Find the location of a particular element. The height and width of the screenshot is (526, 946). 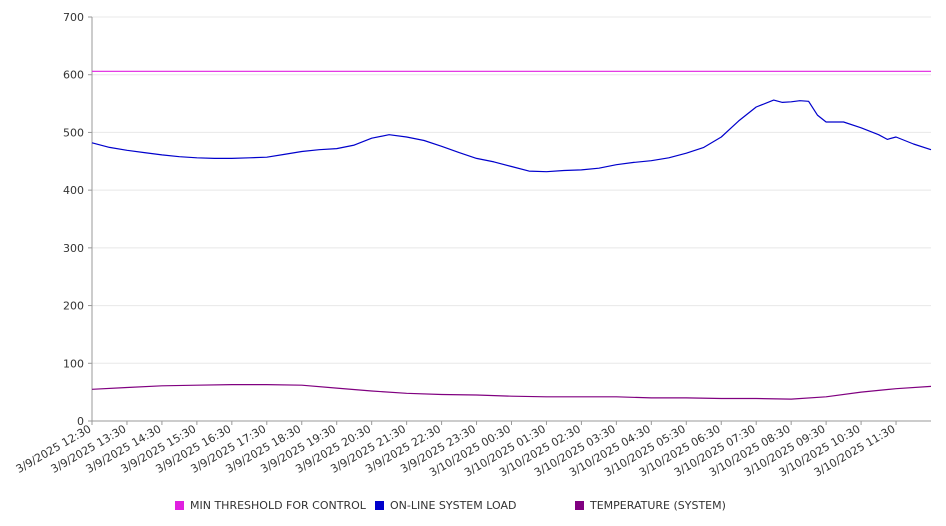

legend-label: TEMPERATURE (SYSTEM) is located at coordinates (658, 505).